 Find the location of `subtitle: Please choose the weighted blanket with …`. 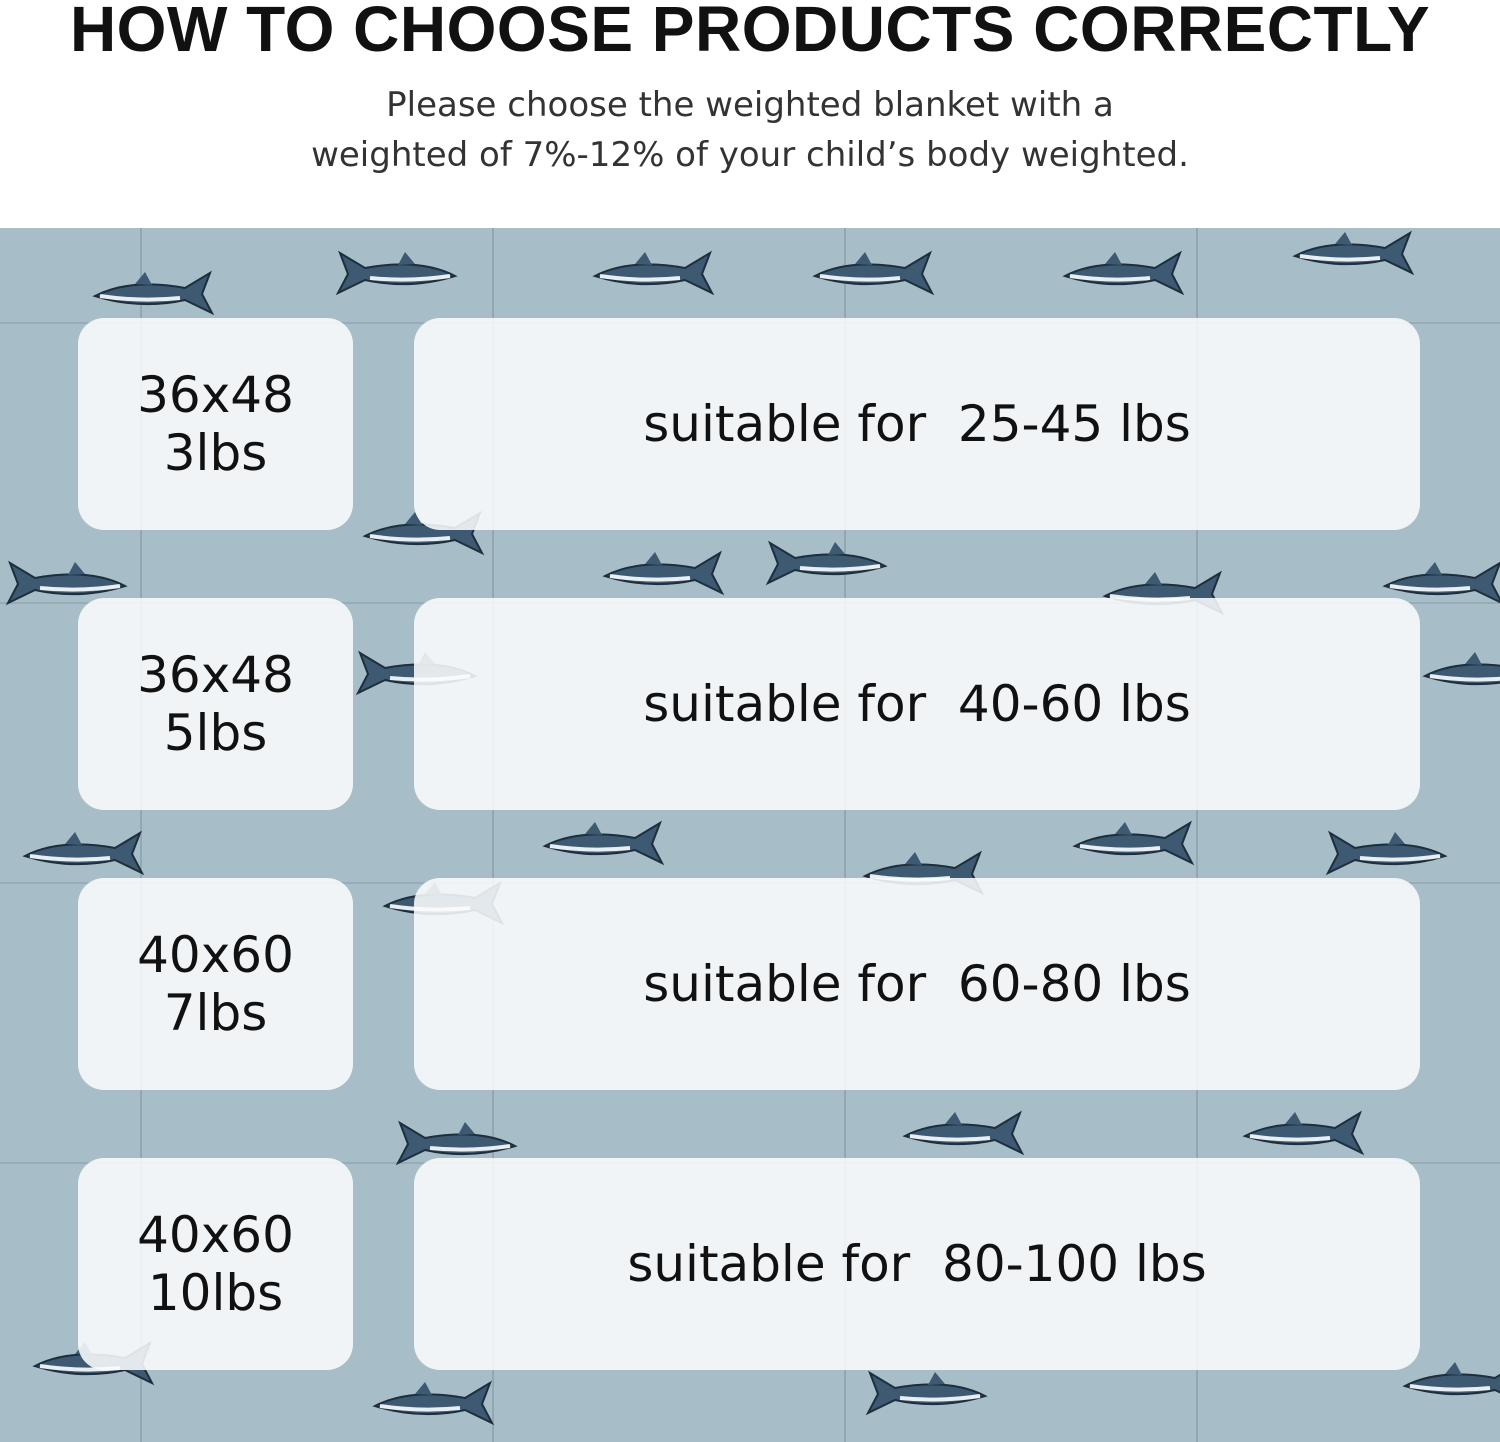

subtitle: Please choose the weighted blanket with … is located at coordinates (750, 130).